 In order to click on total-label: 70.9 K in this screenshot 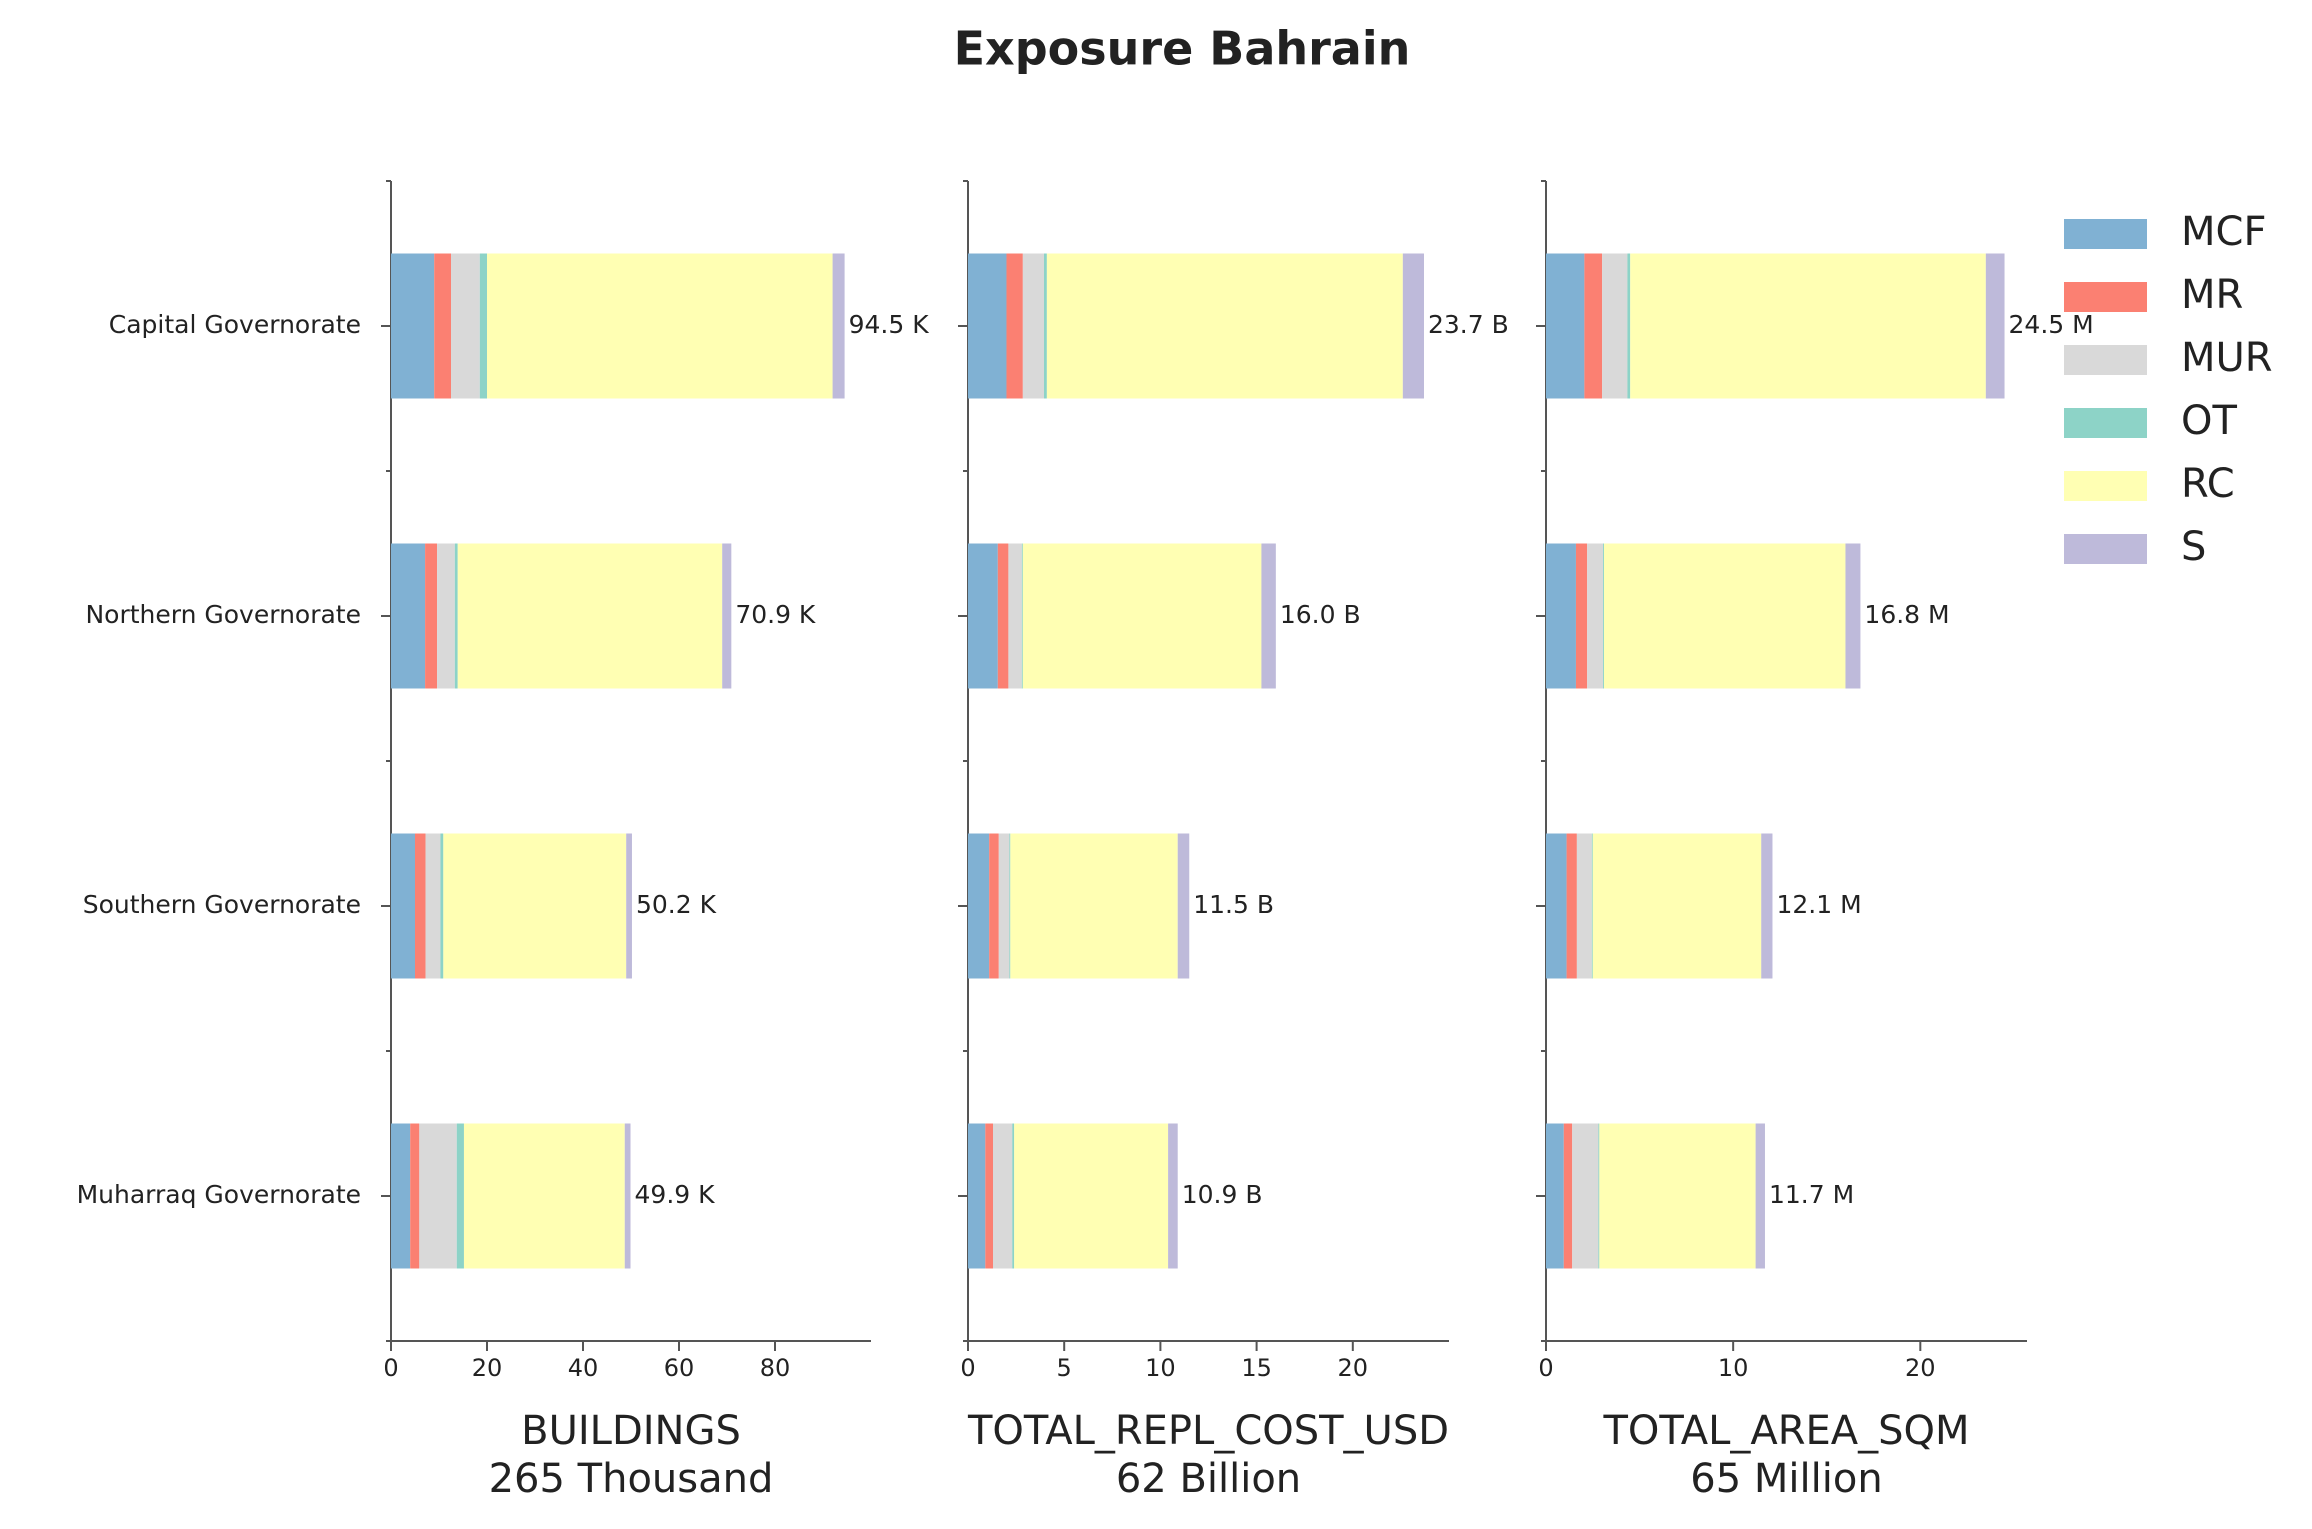, I will do `click(775, 614)`.